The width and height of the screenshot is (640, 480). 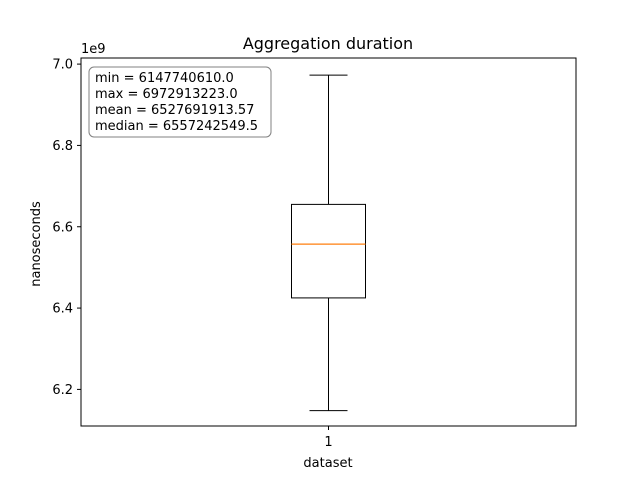 I want to click on y-offset-label: 1e9, so click(x=93, y=49).